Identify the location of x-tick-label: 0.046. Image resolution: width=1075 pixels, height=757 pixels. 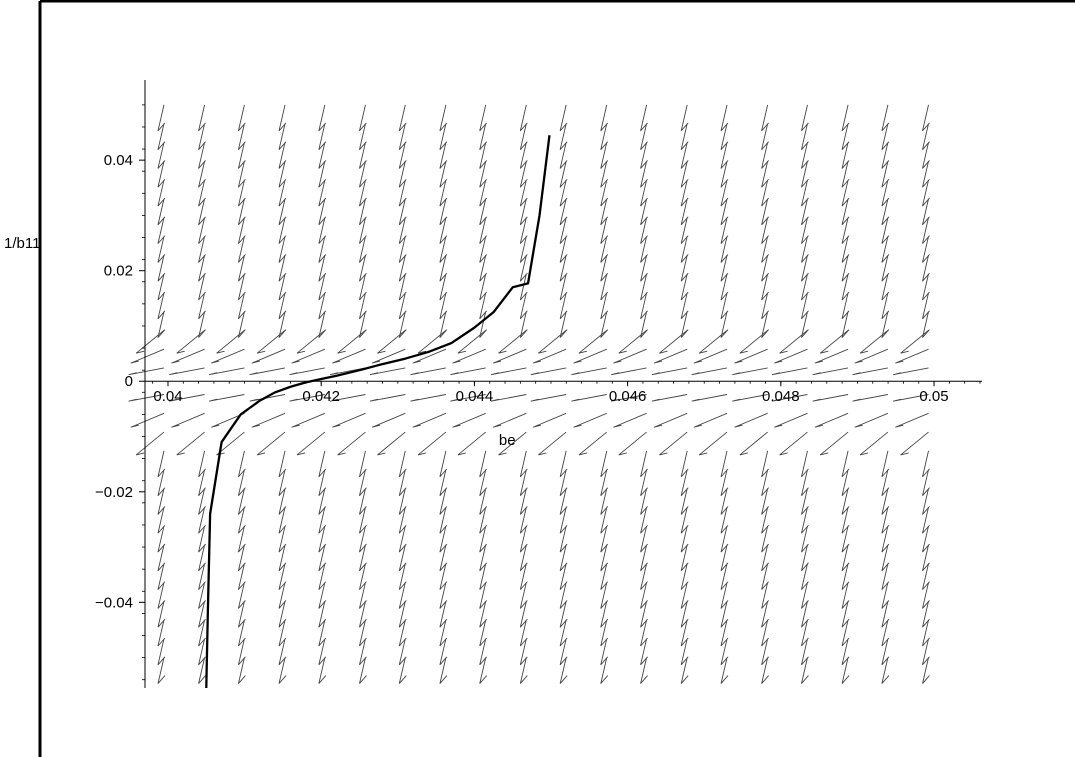
(628, 396).